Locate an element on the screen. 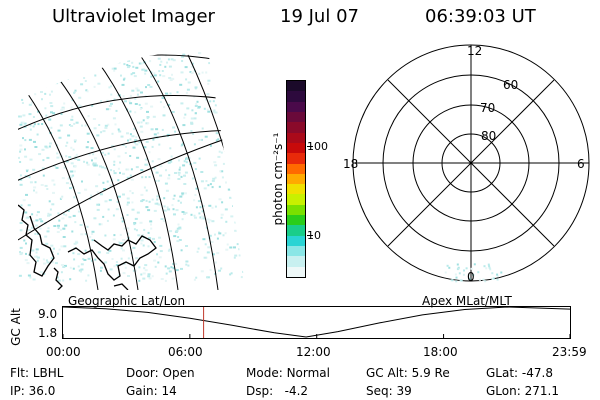 The height and width of the screenshot is (400, 600). info-value: LBHL is located at coordinates (48, 373).